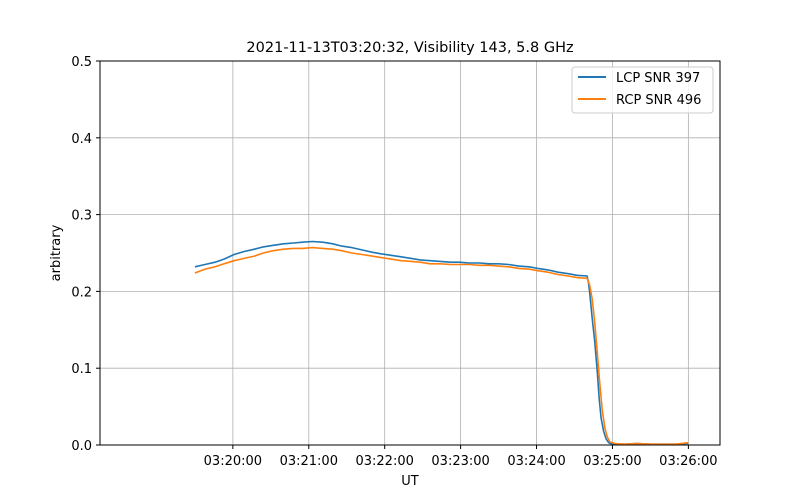  Describe the element at coordinates (56, 252) in the screenshot. I see `y-axis-label: arbitrary` at that location.